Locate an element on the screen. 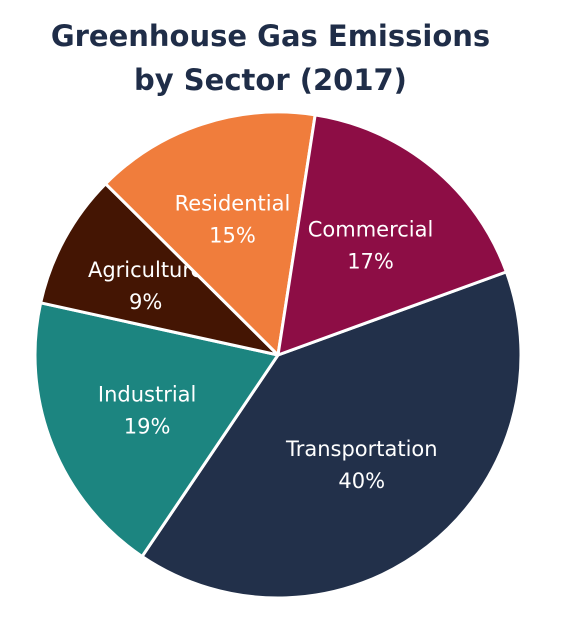 The width and height of the screenshot is (561, 624). chart-title-line-1: Greenhouse Gas Emissions is located at coordinates (270, 36).